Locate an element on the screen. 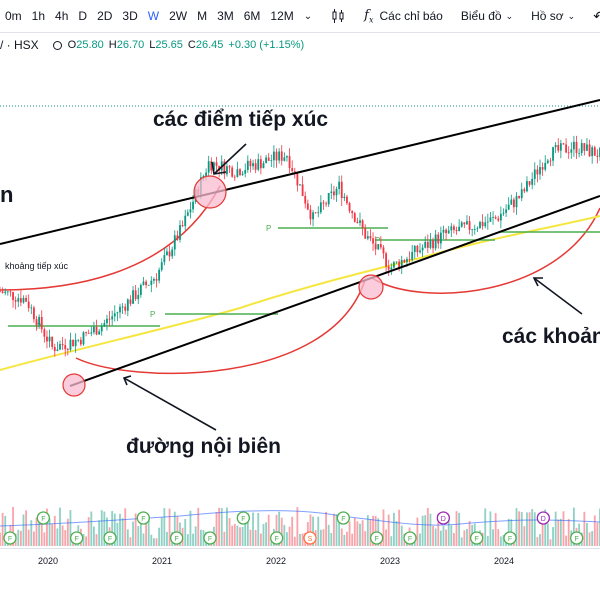 The width and height of the screenshot is (600, 600). close-value: 26.45 is located at coordinates (209, 45).